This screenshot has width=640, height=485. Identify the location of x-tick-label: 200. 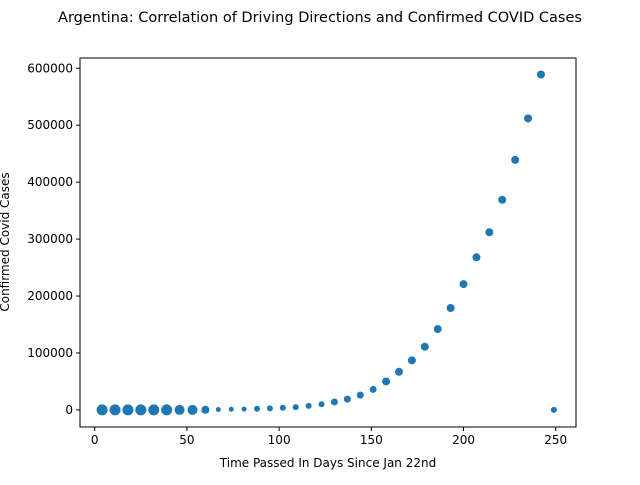
(463, 440).